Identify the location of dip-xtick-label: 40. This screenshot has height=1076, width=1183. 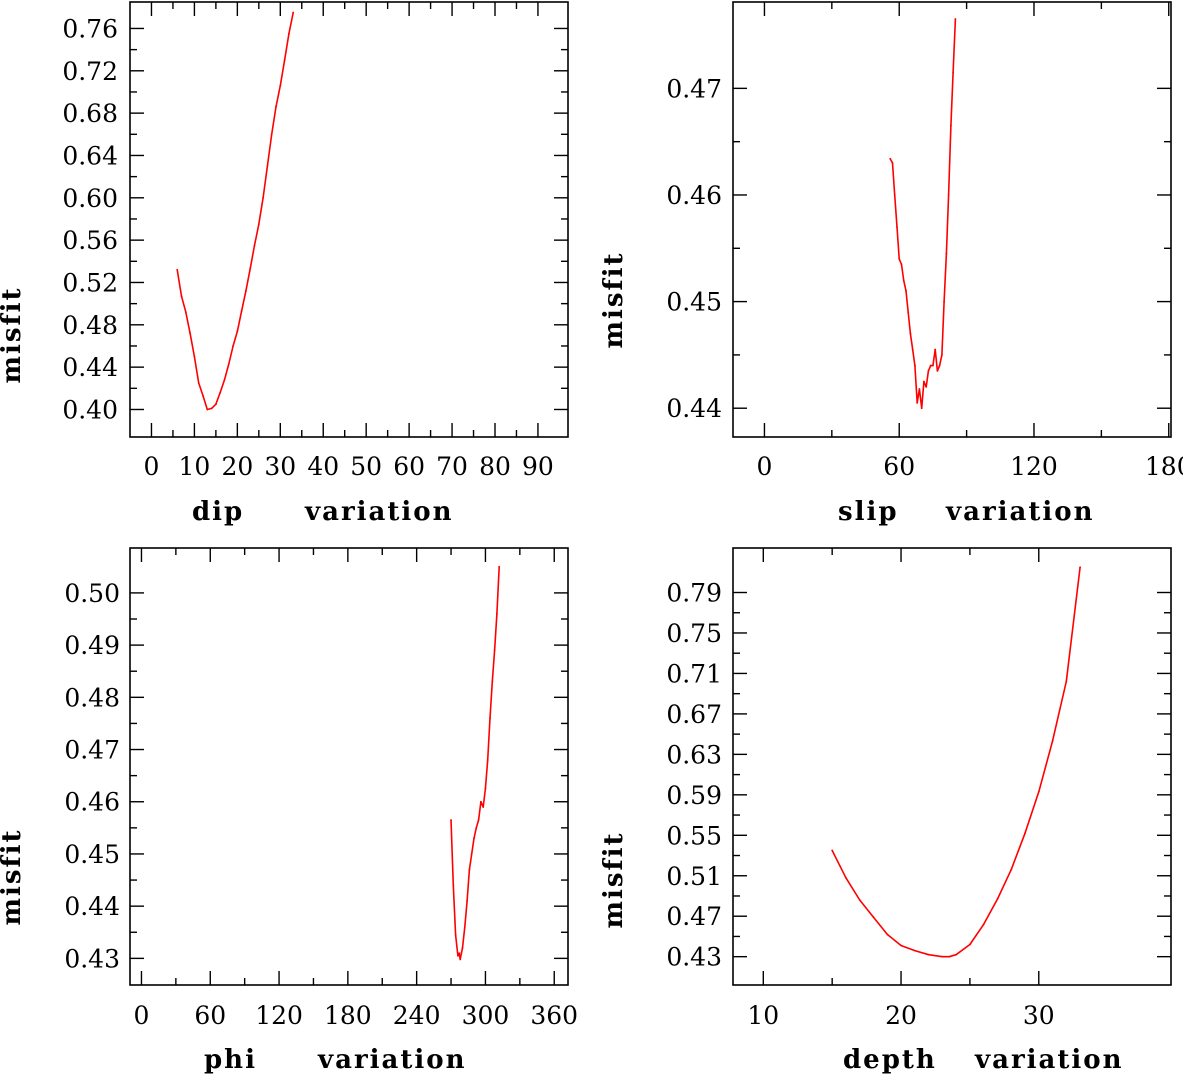
(323, 466).